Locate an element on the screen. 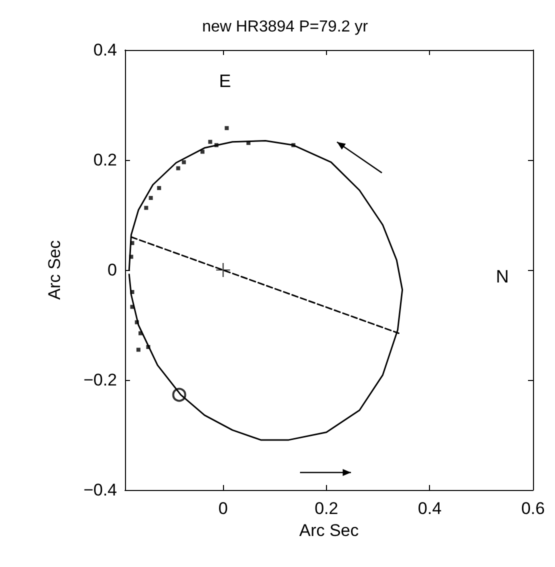 The width and height of the screenshot is (555, 567). y-tick-label: 0.4 is located at coordinates (105, 50).